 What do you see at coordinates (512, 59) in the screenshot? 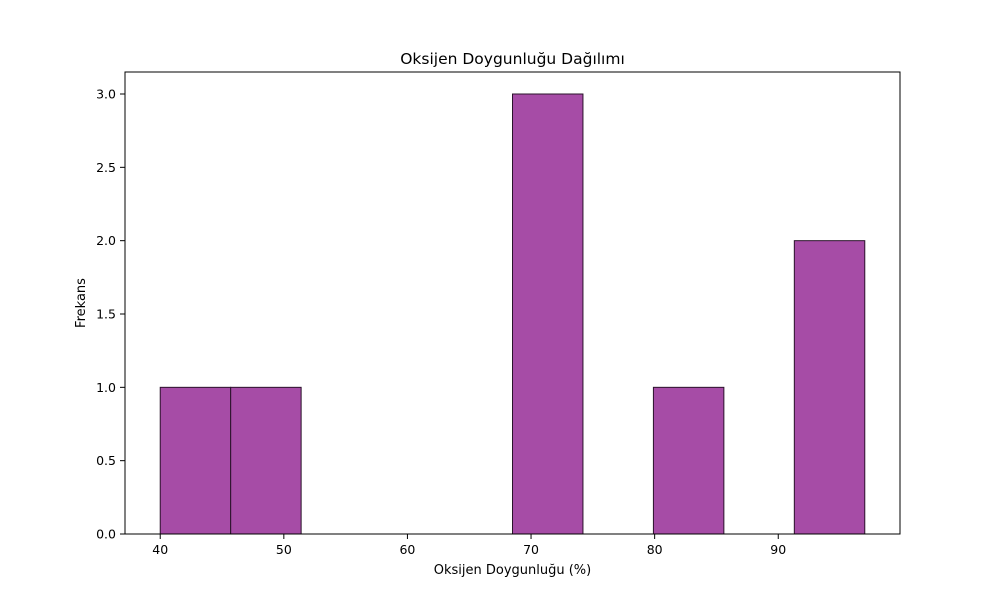
I see `chart-title: Oksijen Doygunluğu Dağılımı` at bounding box center [512, 59].